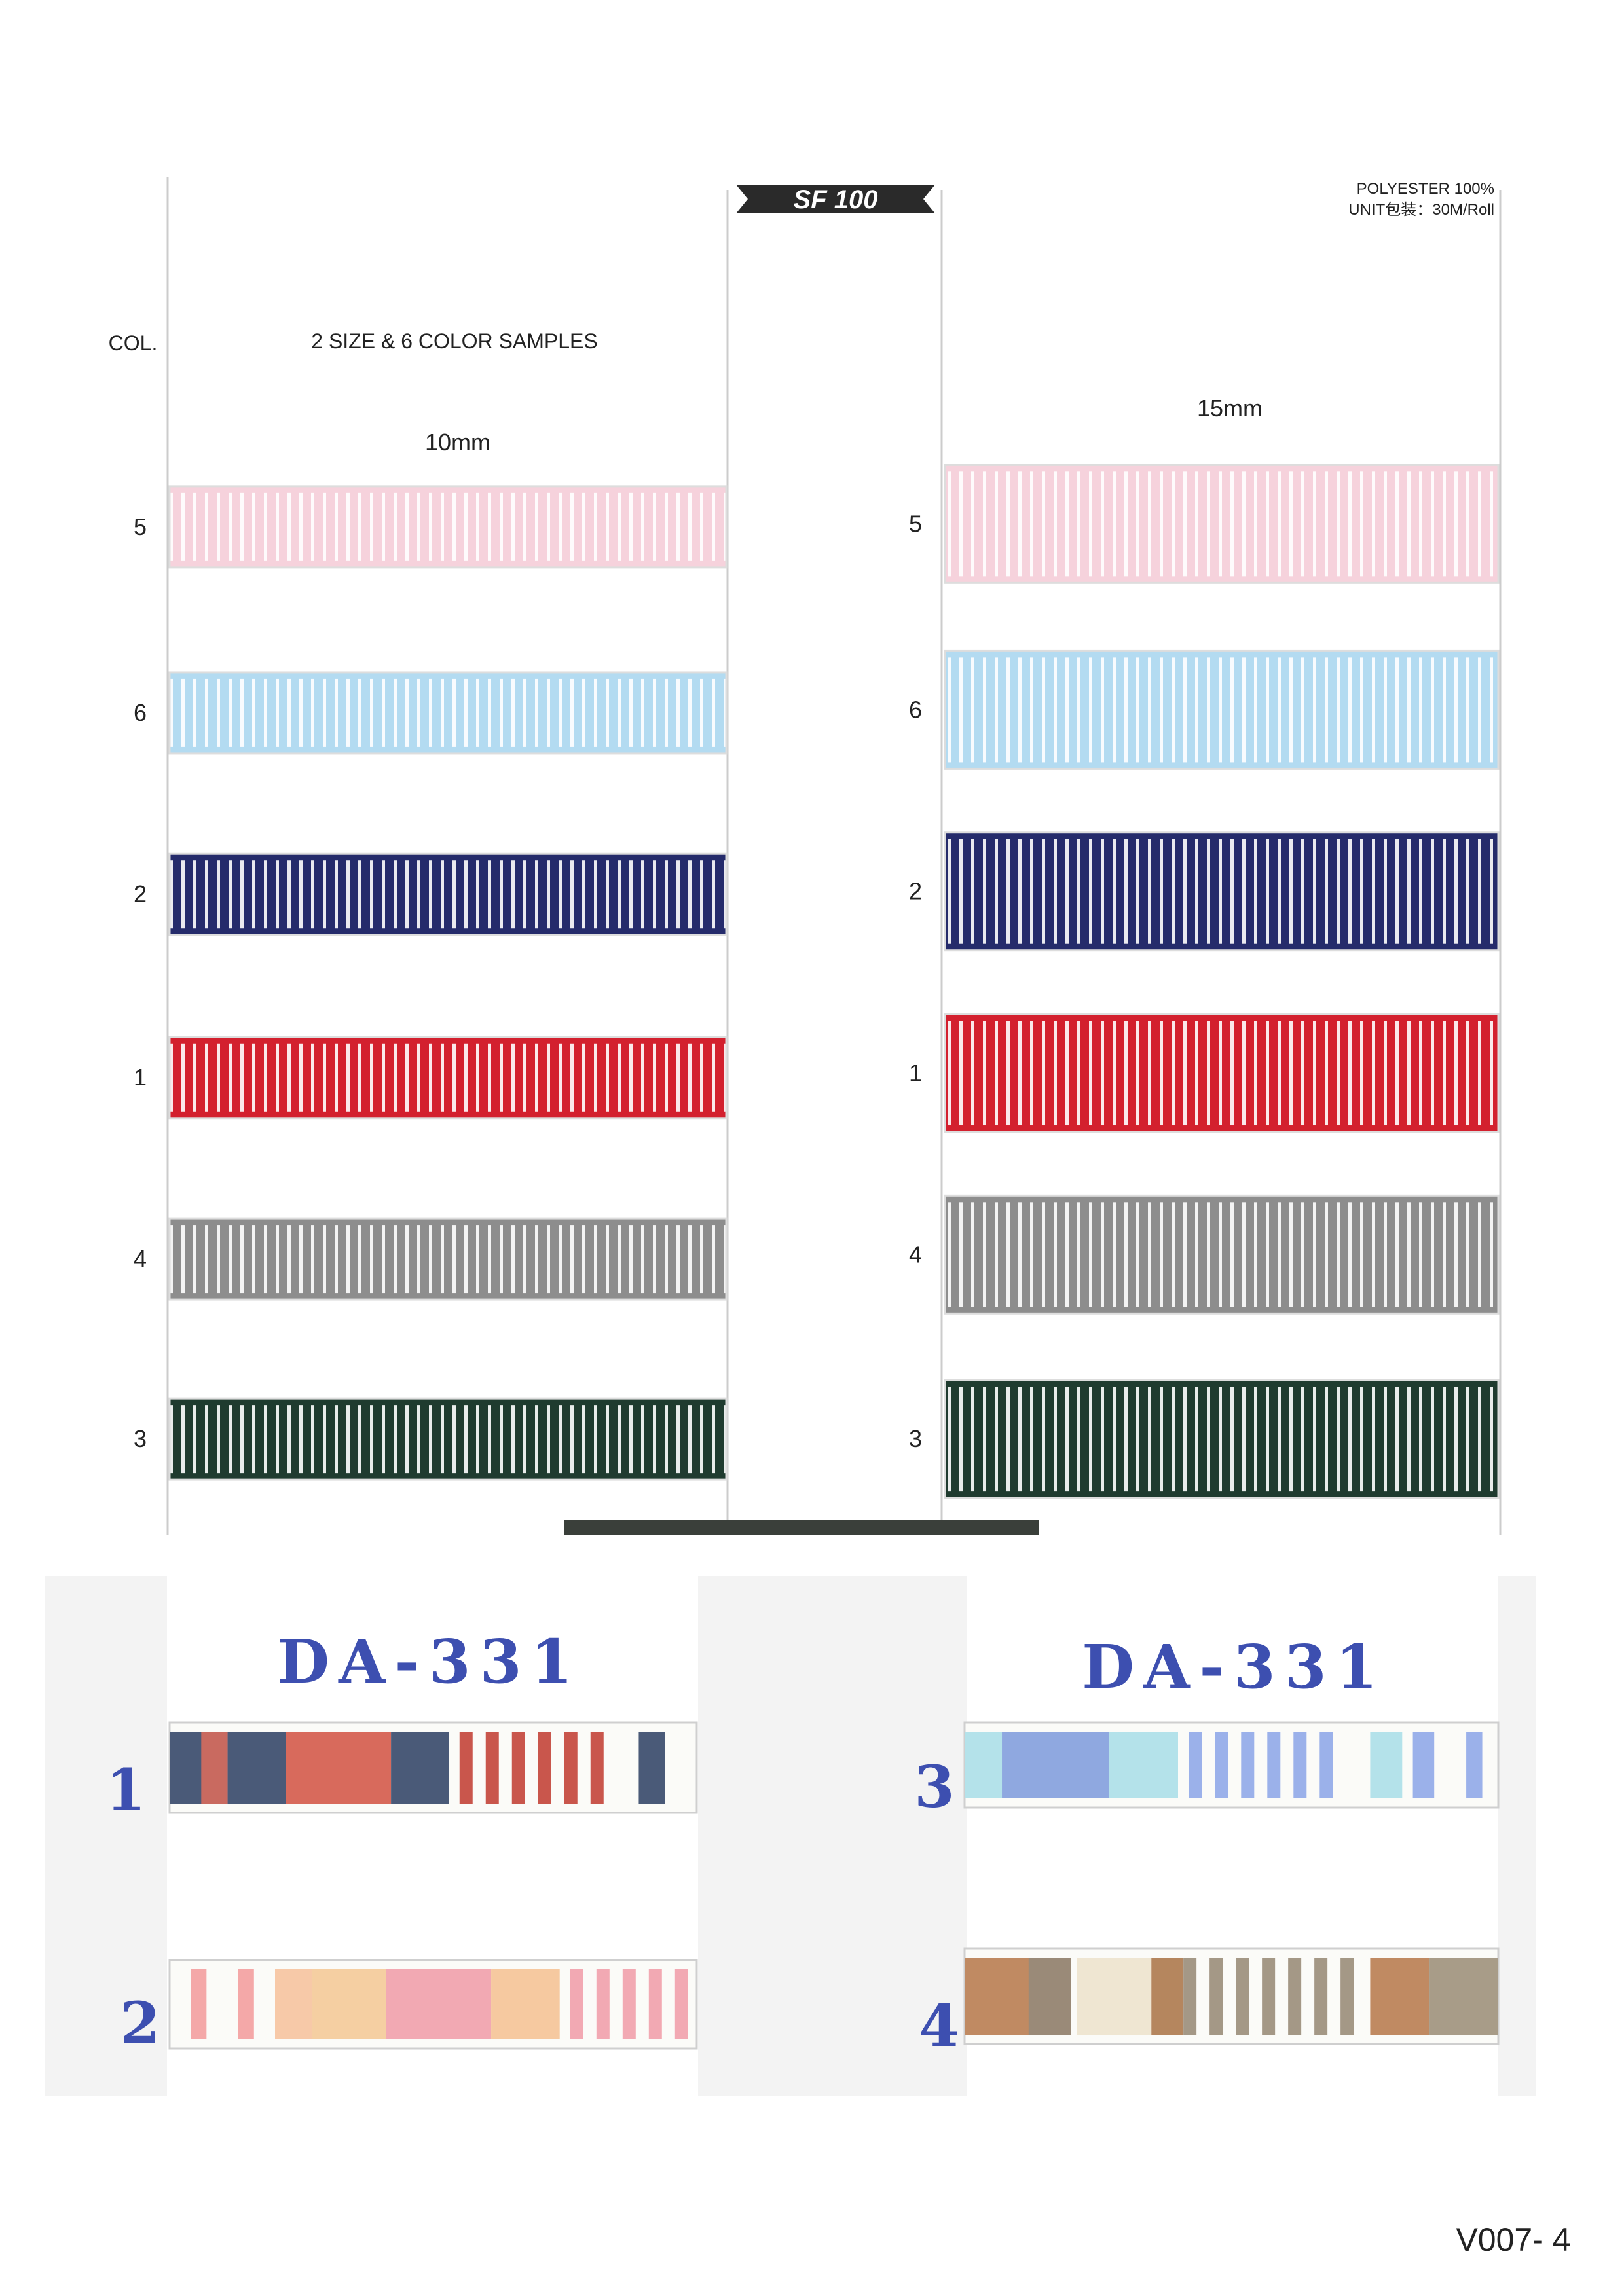  I want to click on sample-number: 3, so click(934, 1787).